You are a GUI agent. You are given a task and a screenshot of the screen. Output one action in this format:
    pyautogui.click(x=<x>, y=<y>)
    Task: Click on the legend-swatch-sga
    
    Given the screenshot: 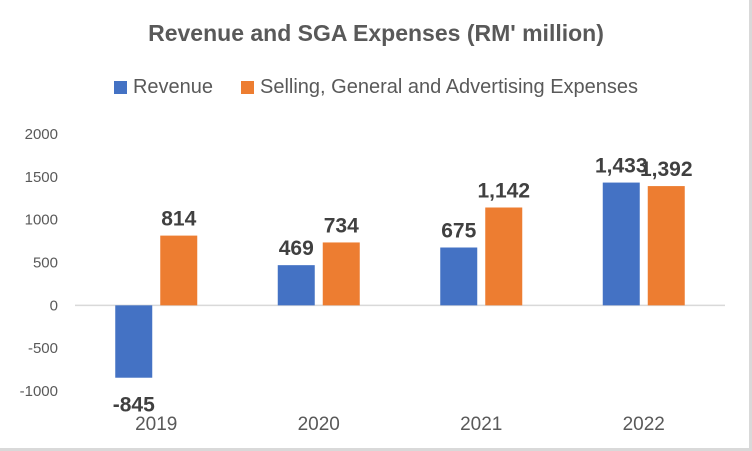 What is the action you would take?
    pyautogui.click(x=248, y=87)
    